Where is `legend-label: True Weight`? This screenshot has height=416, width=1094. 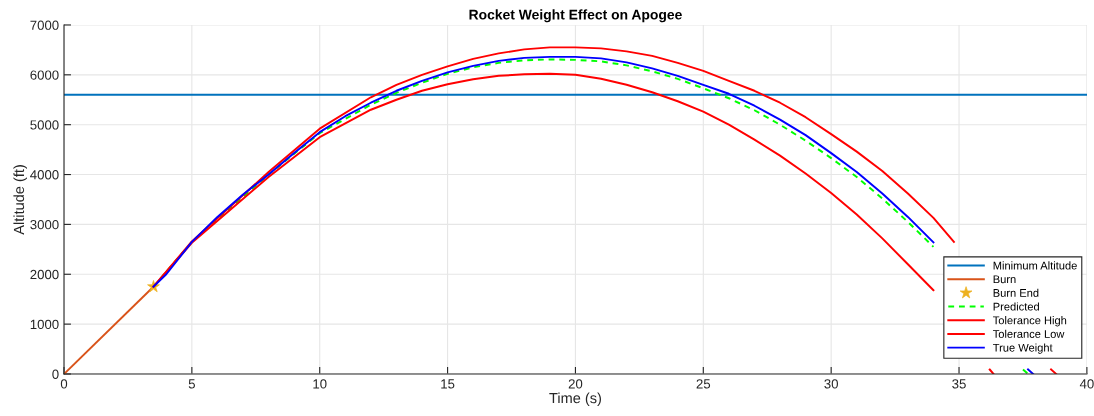 legend-label: True Weight is located at coordinates (1022, 348).